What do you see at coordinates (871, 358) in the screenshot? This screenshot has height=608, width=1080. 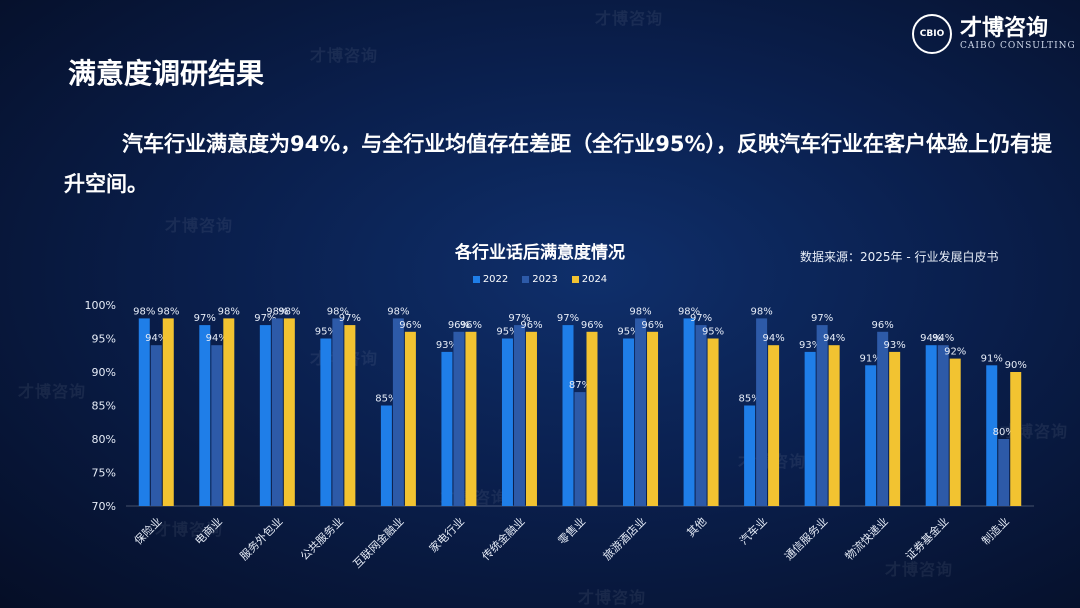 I see `data-label: 91%` at bounding box center [871, 358].